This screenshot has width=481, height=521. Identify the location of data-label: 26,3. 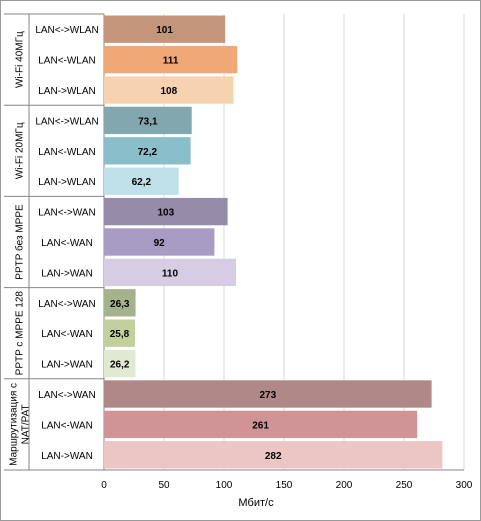
(120, 304).